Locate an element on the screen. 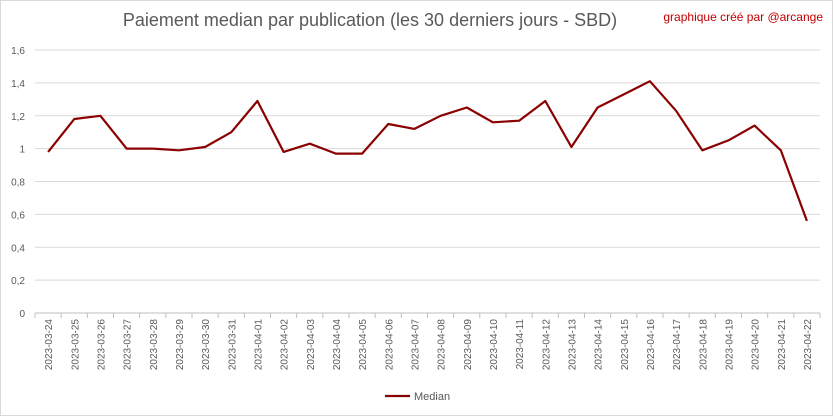 The width and height of the screenshot is (833, 416). y-axis-ticks: 0 0,2 0,4 0,6 0,8 1 1,2 1,4 1,6 is located at coordinates (18, 183).